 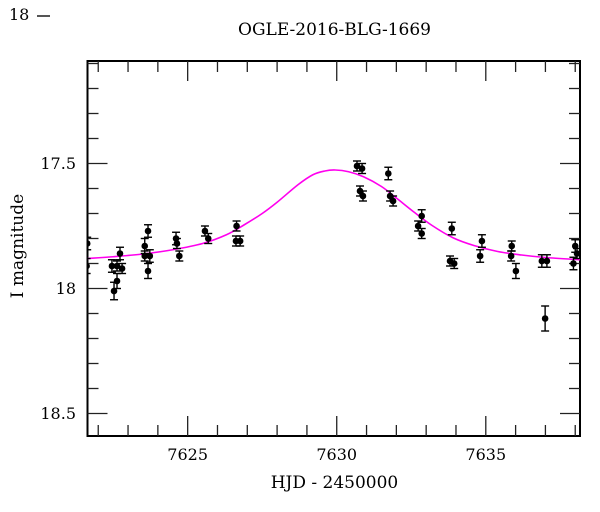 What do you see at coordinates (58, 413) in the screenshot?
I see `y-tick-label: 18.5` at bounding box center [58, 413].